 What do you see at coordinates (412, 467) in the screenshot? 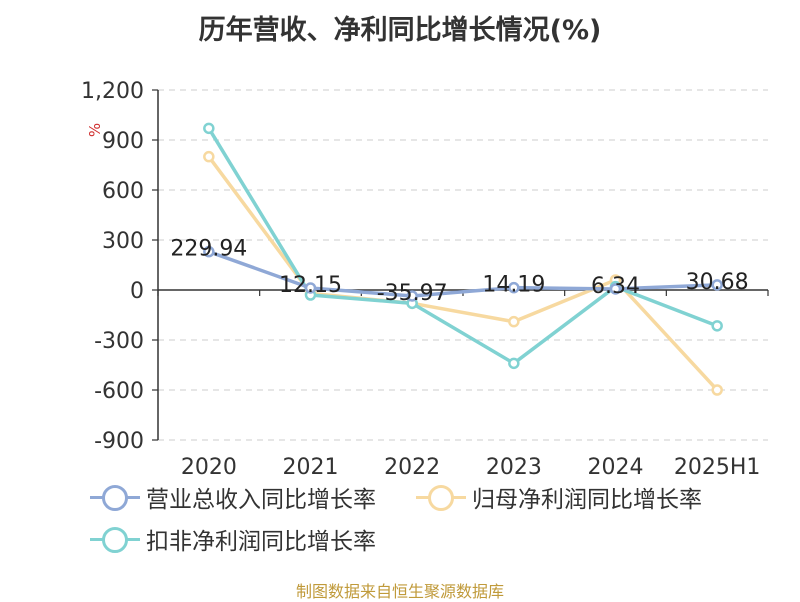
I see `x-tick-label: 2022` at bounding box center [412, 467].